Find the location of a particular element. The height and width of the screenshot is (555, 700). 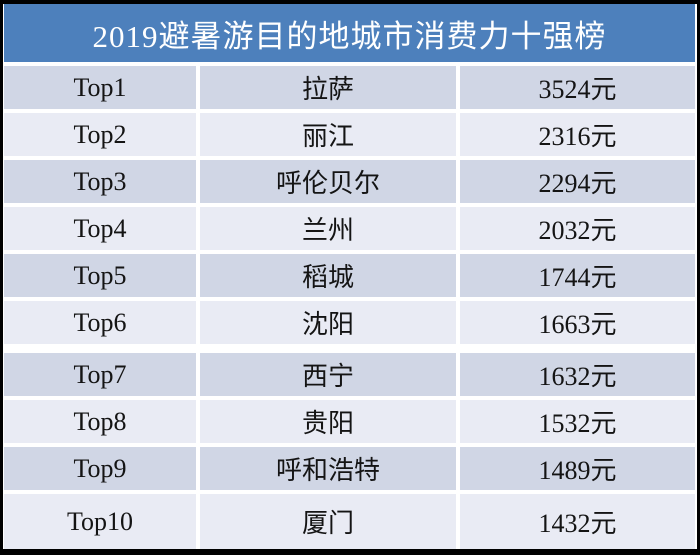

rank-cell: Top7 is located at coordinates (100, 374).